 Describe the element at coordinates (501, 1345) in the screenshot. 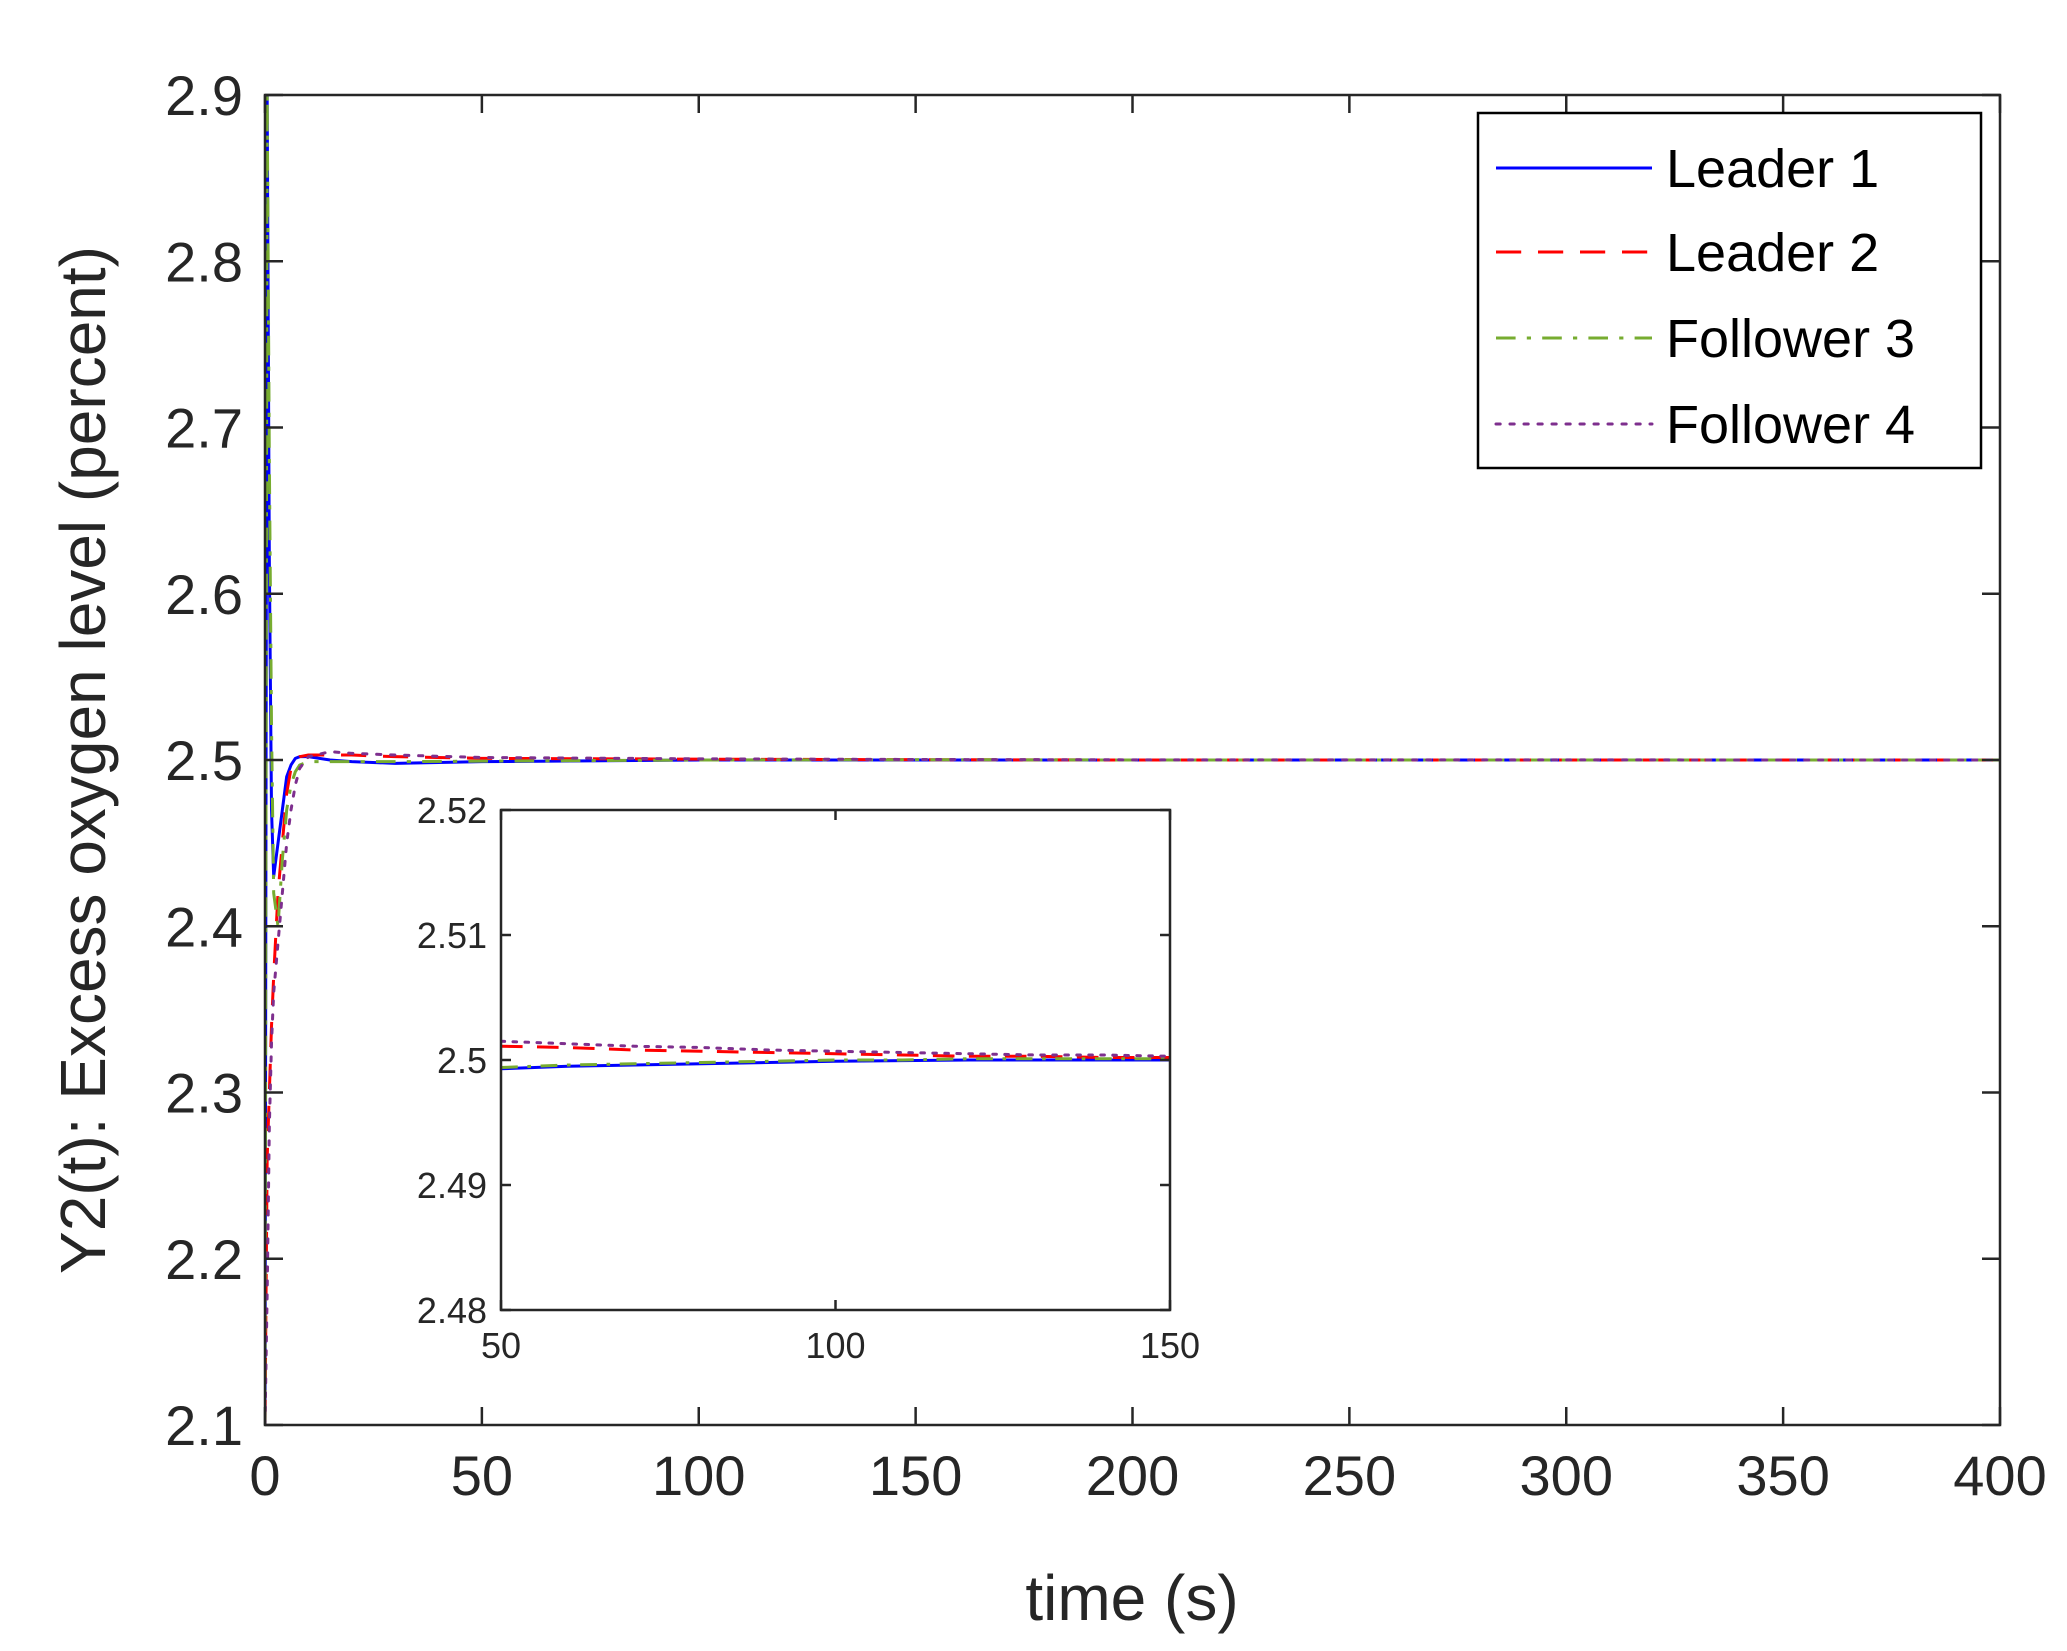

I see `inset-x-tick-label: 50` at that location.